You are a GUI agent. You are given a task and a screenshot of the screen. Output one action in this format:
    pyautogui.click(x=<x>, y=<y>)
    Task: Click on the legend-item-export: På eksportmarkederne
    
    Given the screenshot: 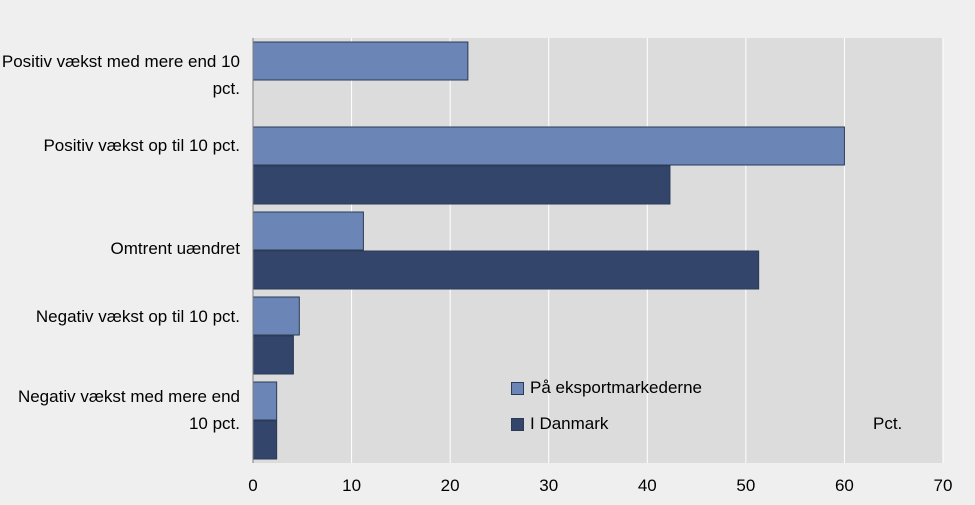 What is the action you would take?
    pyautogui.click(x=606, y=388)
    